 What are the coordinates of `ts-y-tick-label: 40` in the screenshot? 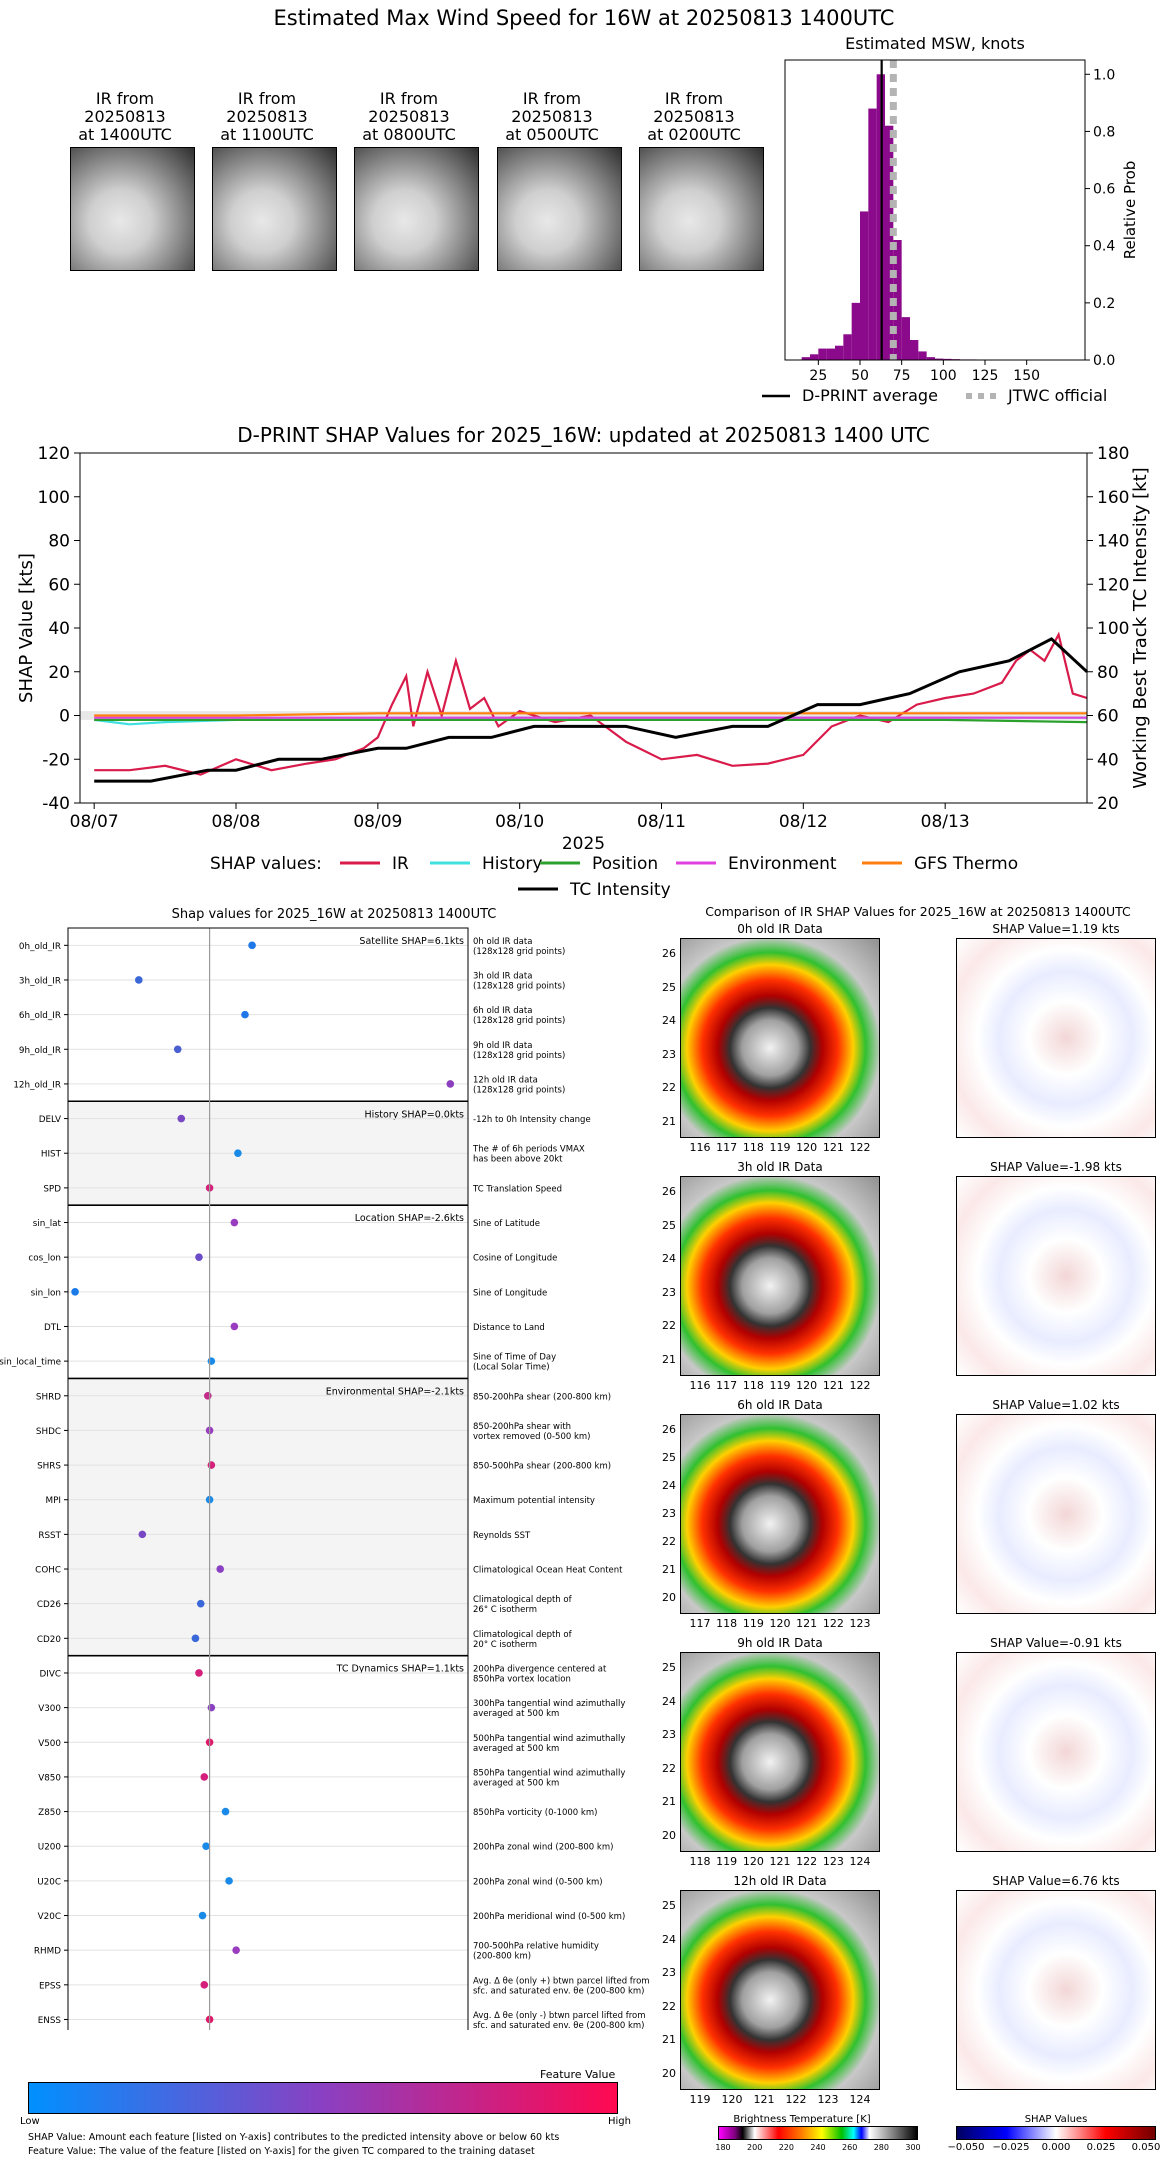 It's located at (59, 629).